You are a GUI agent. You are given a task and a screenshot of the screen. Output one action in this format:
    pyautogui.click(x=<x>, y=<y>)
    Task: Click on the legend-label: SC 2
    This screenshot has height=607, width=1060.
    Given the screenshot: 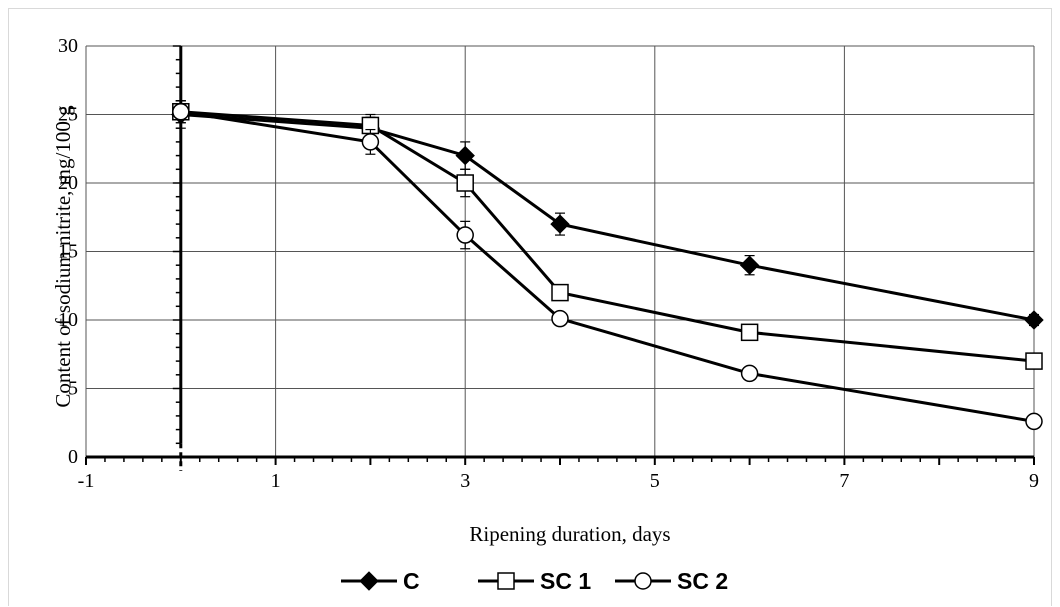 What is the action you would take?
    pyautogui.click(x=702, y=581)
    